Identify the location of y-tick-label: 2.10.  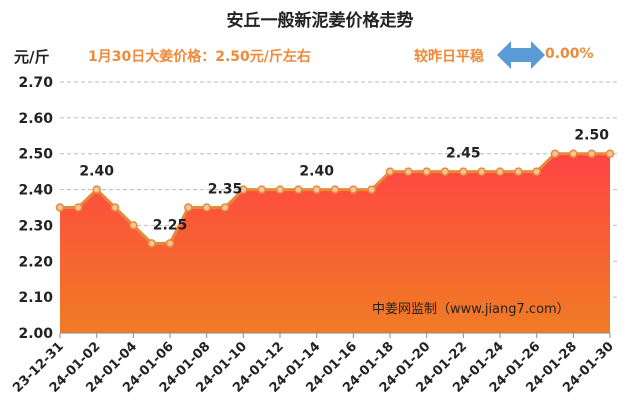
(35, 298).